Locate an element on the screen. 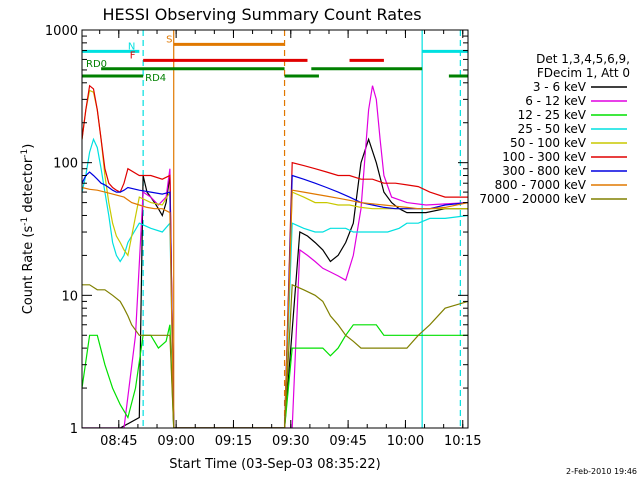 The image size is (640, 480). y-tick-label: 10 is located at coordinates (69, 296).